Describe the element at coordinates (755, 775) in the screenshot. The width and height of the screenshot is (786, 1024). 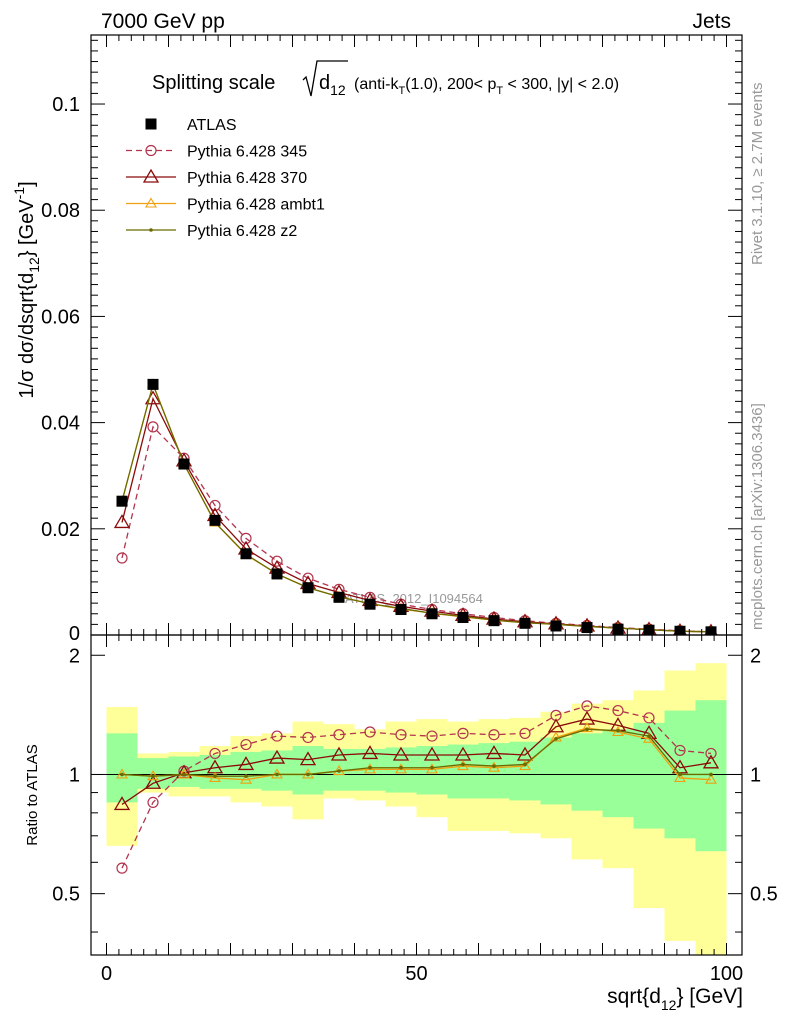
I see `ratio-y-tick-label-right: 1` at that location.